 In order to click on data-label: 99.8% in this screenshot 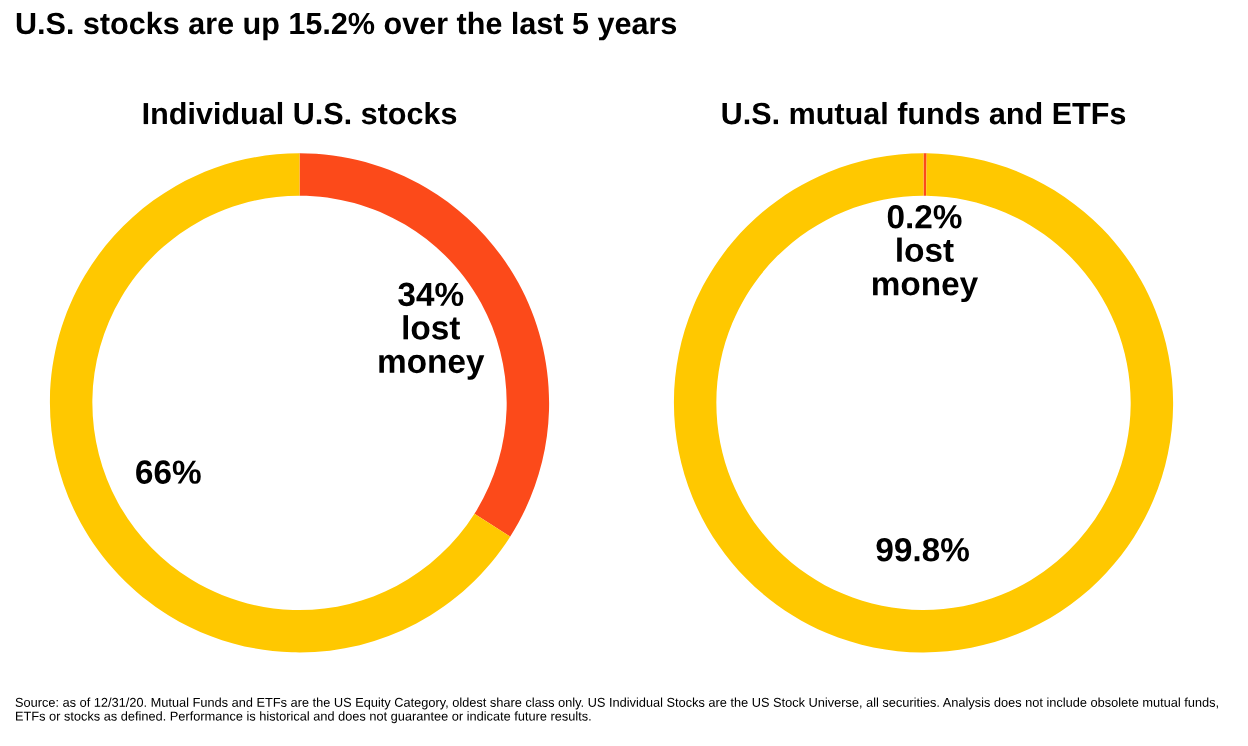, I will do `click(922, 549)`.